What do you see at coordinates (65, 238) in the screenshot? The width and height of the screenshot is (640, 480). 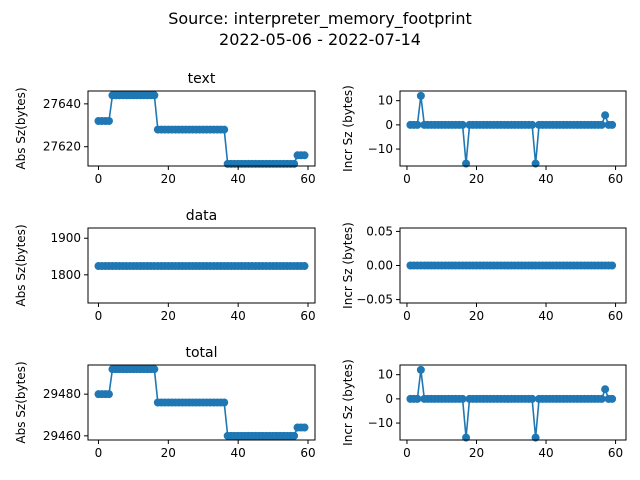 I see `y-tick-label: 1900` at bounding box center [65, 238].